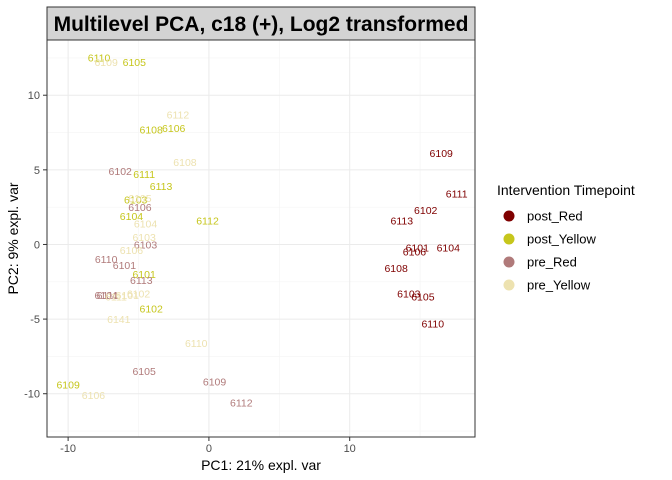 The height and width of the screenshot is (480, 672). Describe the element at coordinates (132, 217) in the screenshot. I see `point-label-post-yellow: 6104` at that location.